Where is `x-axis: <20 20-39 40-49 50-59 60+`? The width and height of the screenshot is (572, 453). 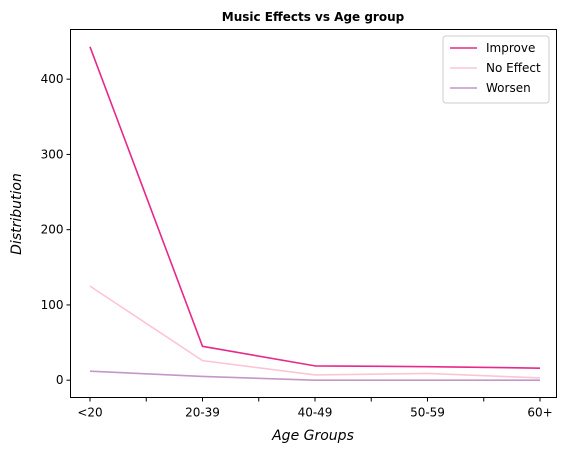
x-axis: <20 20-39 40-49 50-59 60+ is located at coordinates (315, 408).